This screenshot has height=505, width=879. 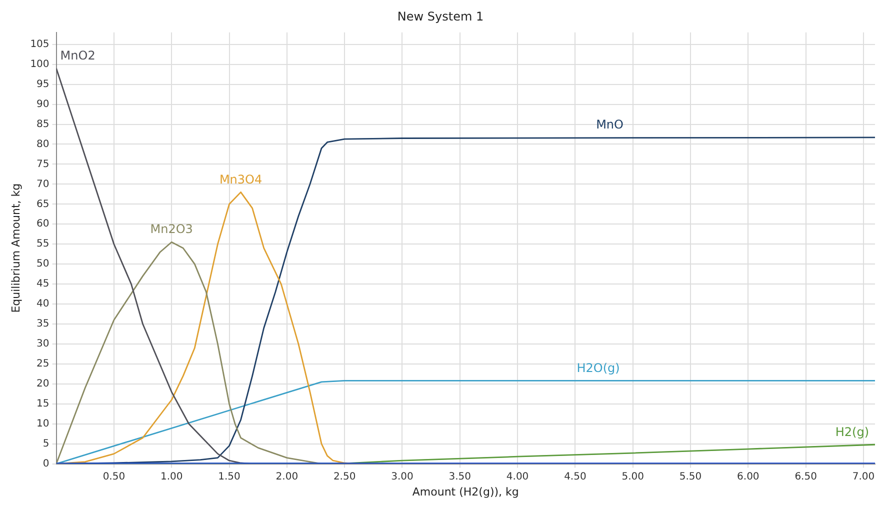 What do you see at coordinates (460, 476) in the screenshot?
I see `x-tick-label: 3.50` at bounding box center [460, 476].